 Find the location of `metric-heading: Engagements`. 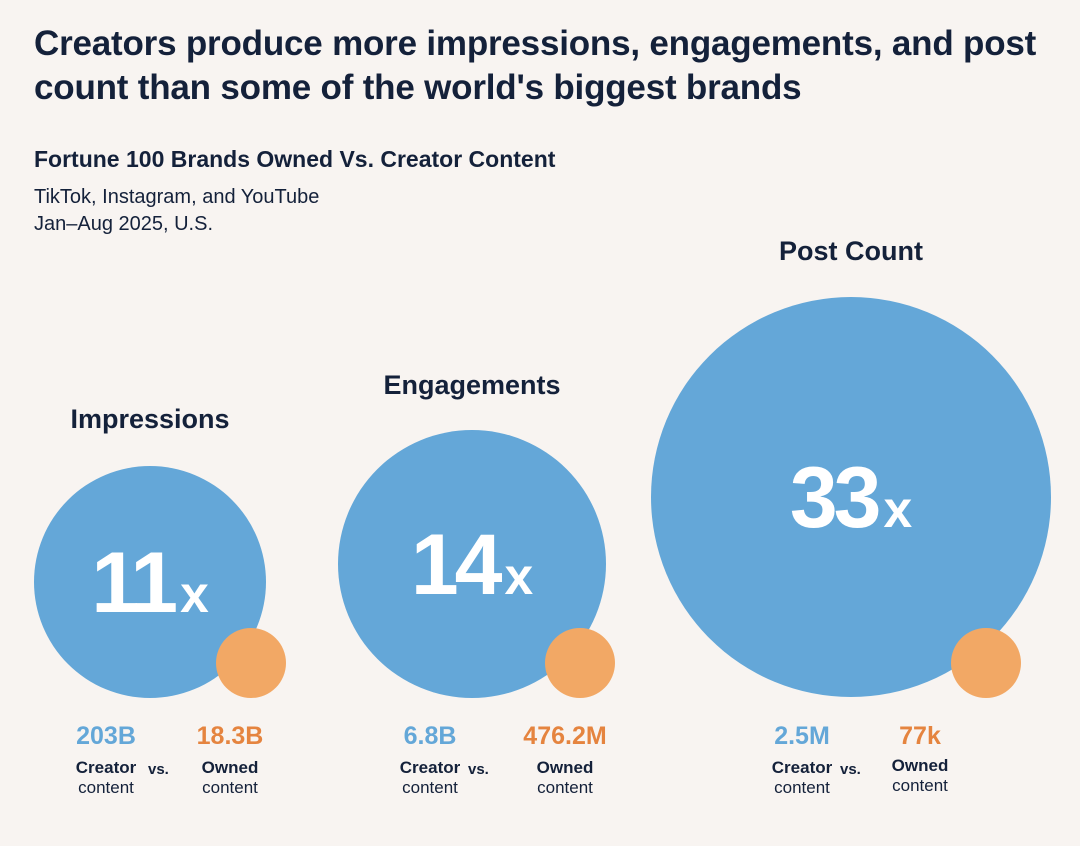

metric-heading: Engagements is located at coordinates (471, 385).